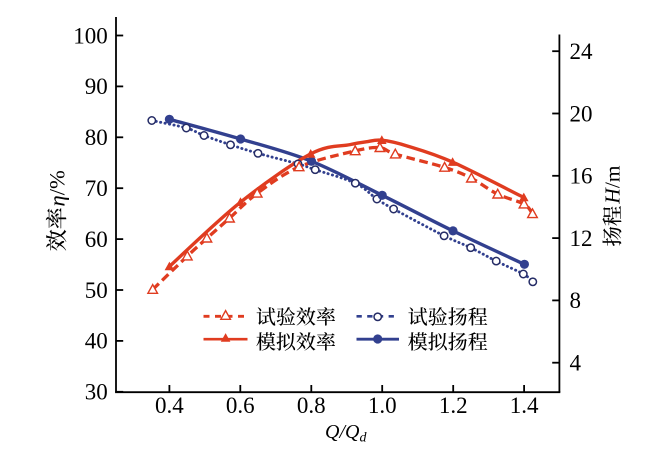  What do you see at coordinates (524, 405) in the screenshot?
I see `svg-text: 1.4` at bounding box center [524, 405].